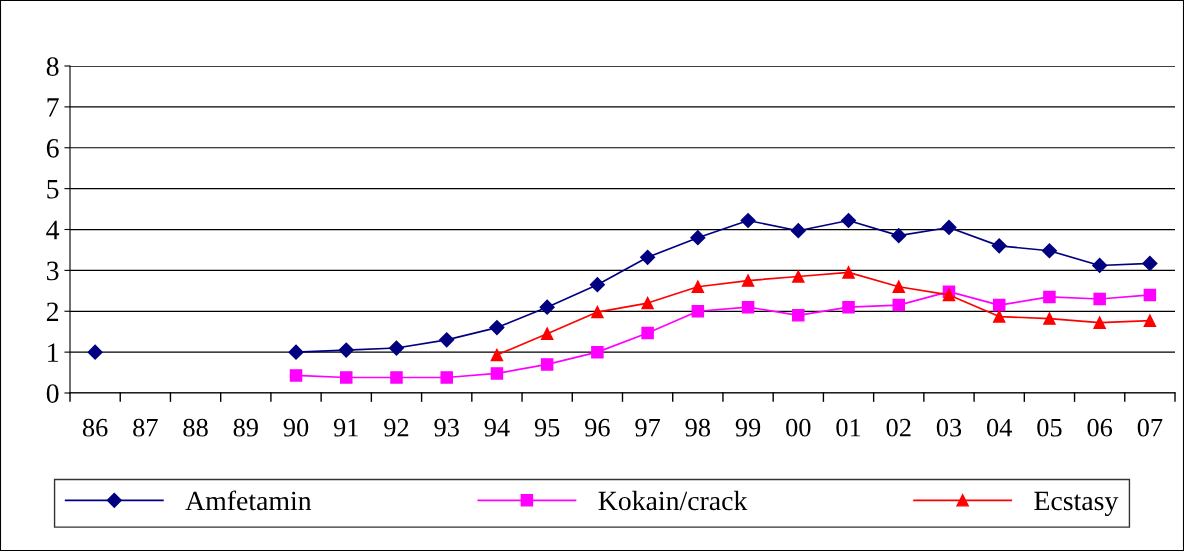 The image size is (1184, 551). What do you see at coordinates (52, 66) in the screenshot?
I see `y-tick-label: 8` at bounding box center [52, 66].